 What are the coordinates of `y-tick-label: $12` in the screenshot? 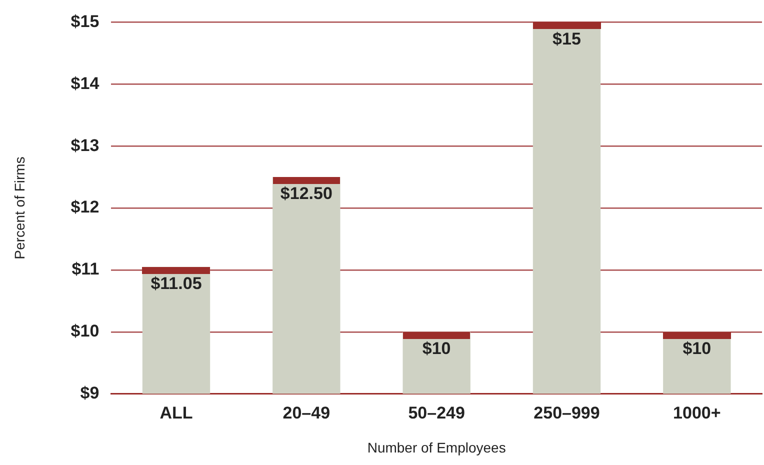 It's located at (85, 207).